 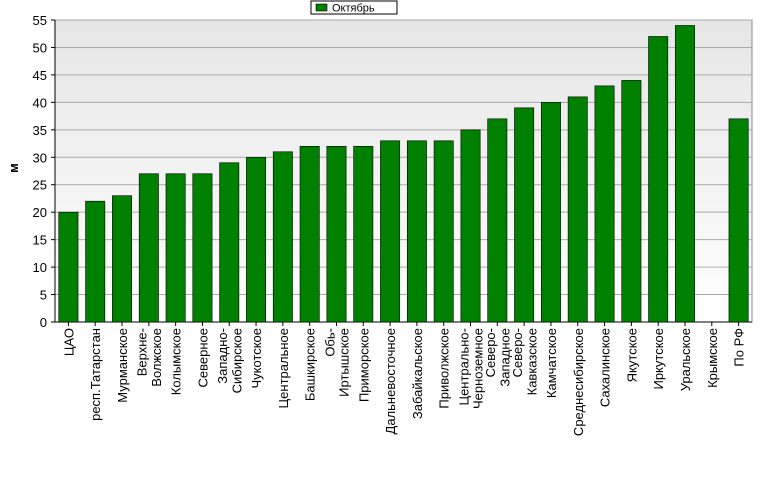 What do you see at coordinates (551, 363) in the screenshot?
I see `x-tick-label: Камчатское` at bounding box center [551, 363].